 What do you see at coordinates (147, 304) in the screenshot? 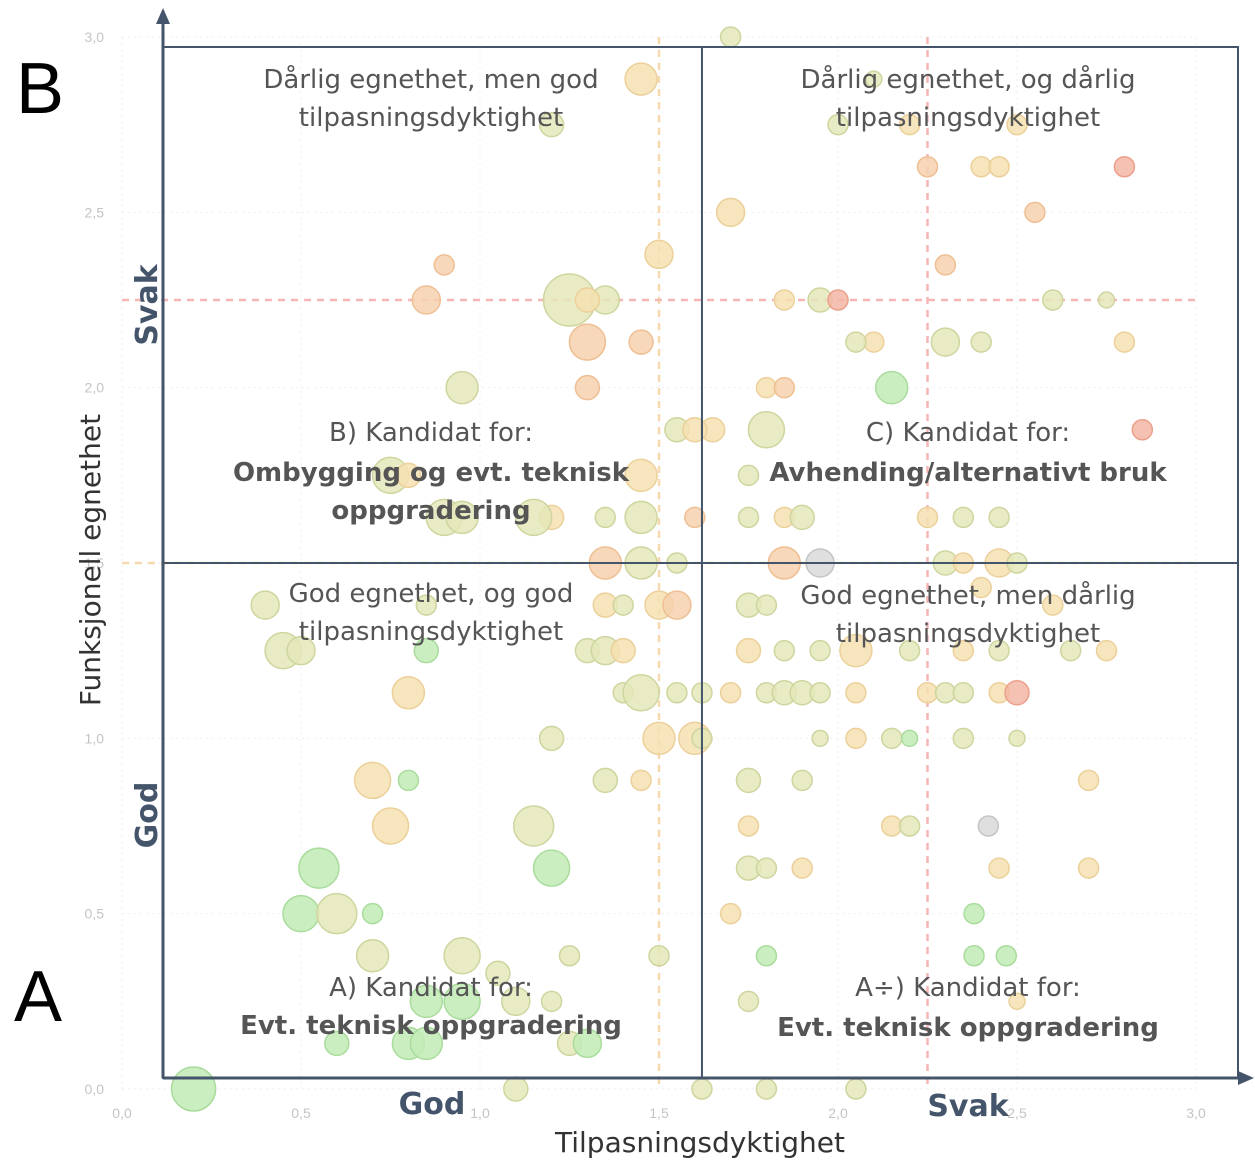
I see `y-axis-high-label: Svak` at bounding box center [147, 304].